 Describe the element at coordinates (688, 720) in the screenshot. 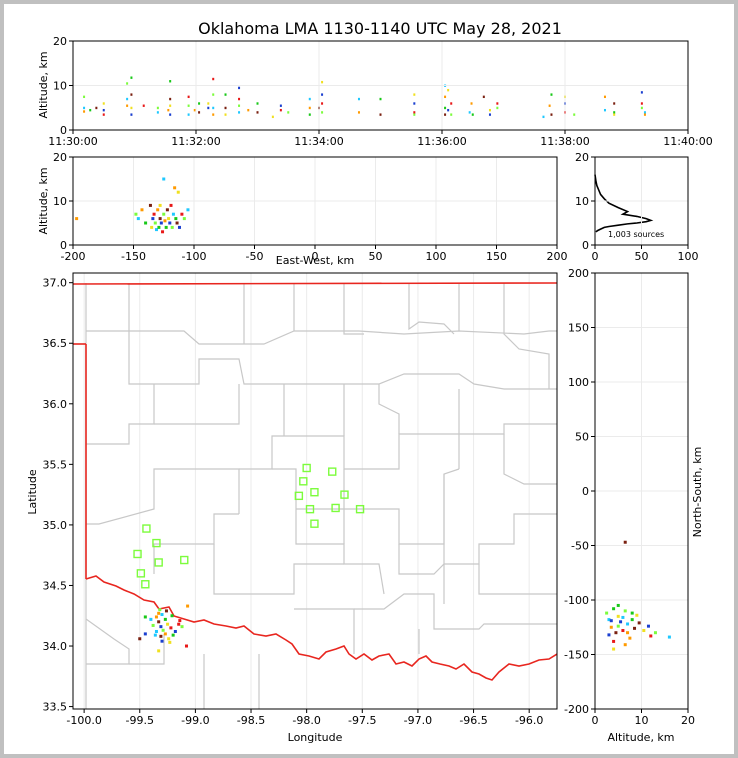

I see `x-tick-label: 20` at that location.